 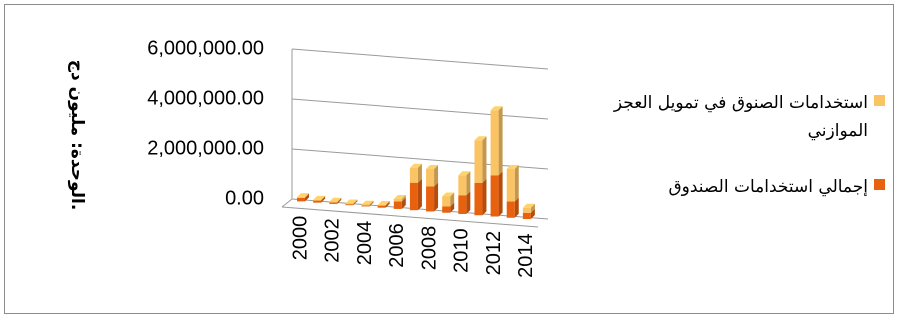 What do you see at coordinates (526, 255) in the screenshot?
I see `x-tick-label: 2014` at bounding box center [526, 255].